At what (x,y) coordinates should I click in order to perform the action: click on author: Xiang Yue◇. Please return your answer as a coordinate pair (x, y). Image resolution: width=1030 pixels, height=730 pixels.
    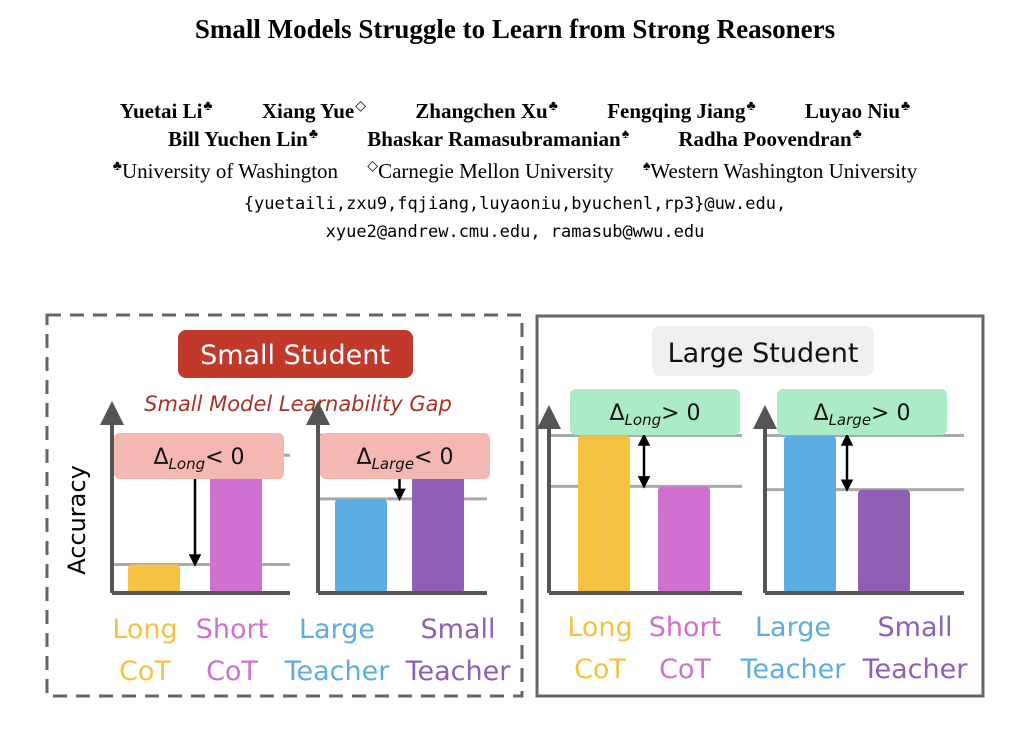
    Looking at the image, I should click on (314, 111).